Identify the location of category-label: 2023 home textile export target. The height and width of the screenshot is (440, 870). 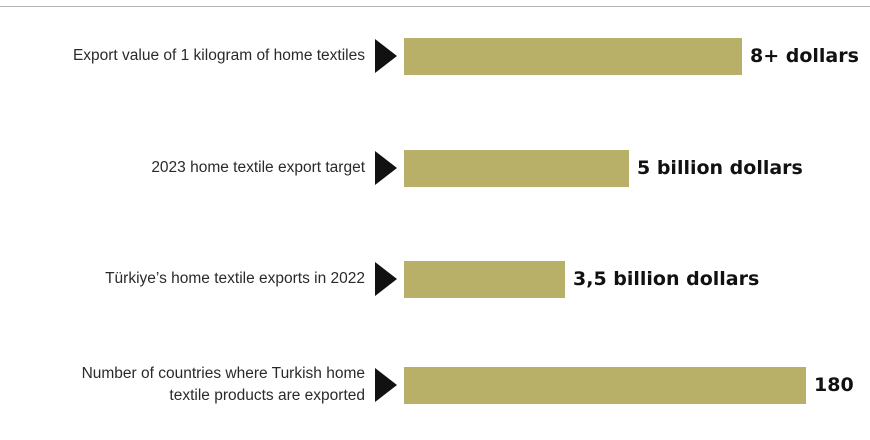
(182, 168).